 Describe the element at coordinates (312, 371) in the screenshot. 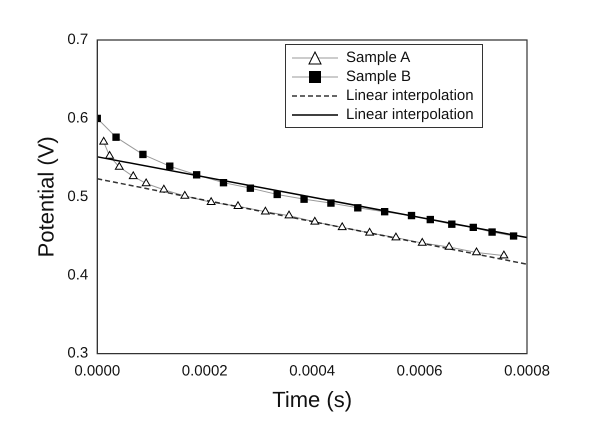

I see `x-tick-label: 0.0004` at that location.